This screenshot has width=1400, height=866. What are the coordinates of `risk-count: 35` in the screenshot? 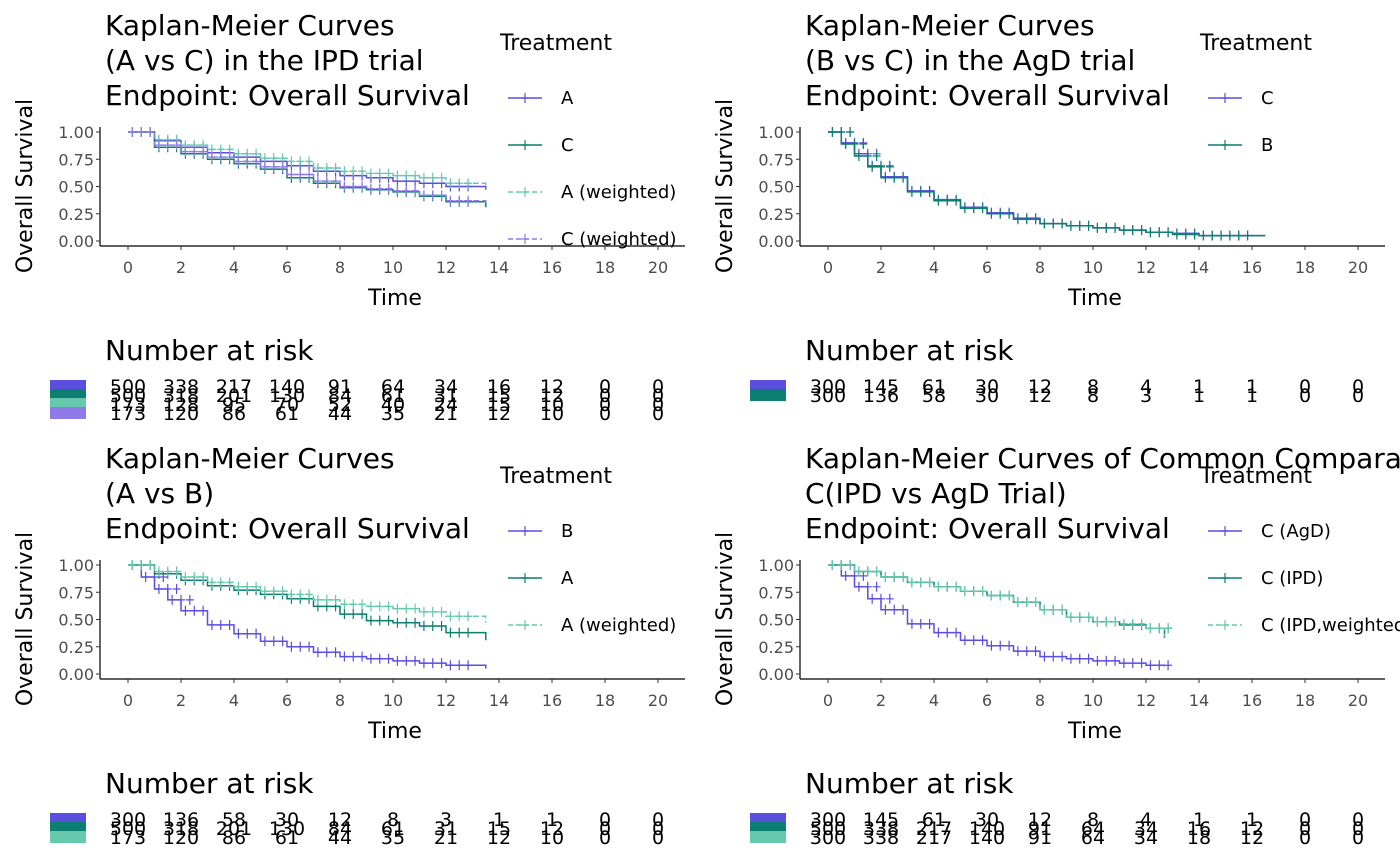 It's located at (393, 414).